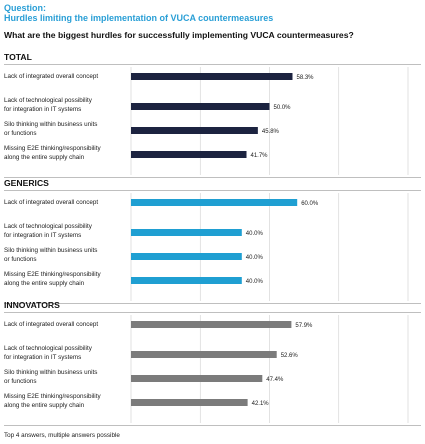 The image size is (425, 444). Describe the element at coordinates (290, 356) in the screenshot. I see `value-label: 52.6%` at that location.